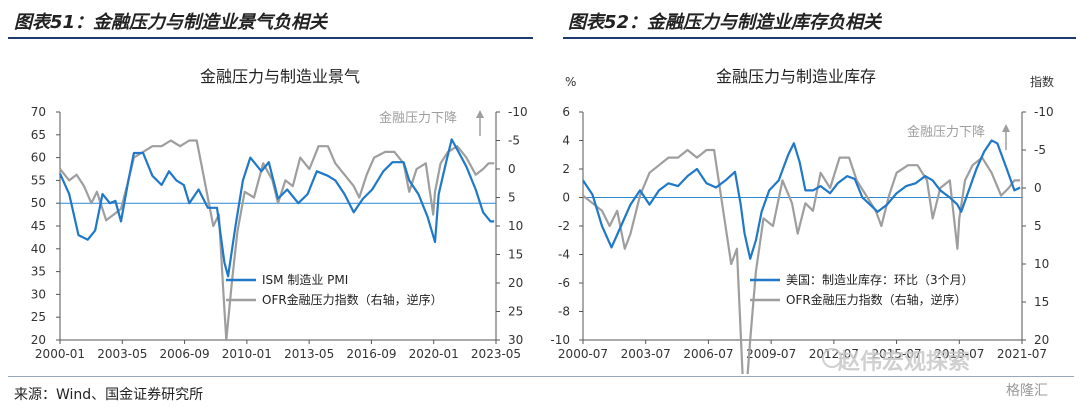 The image size is (1080, 410). What do you see at coordinates (564, 312) in the screenshot?
I see `left-tick-label: -8` at bounding box center [564, 312].